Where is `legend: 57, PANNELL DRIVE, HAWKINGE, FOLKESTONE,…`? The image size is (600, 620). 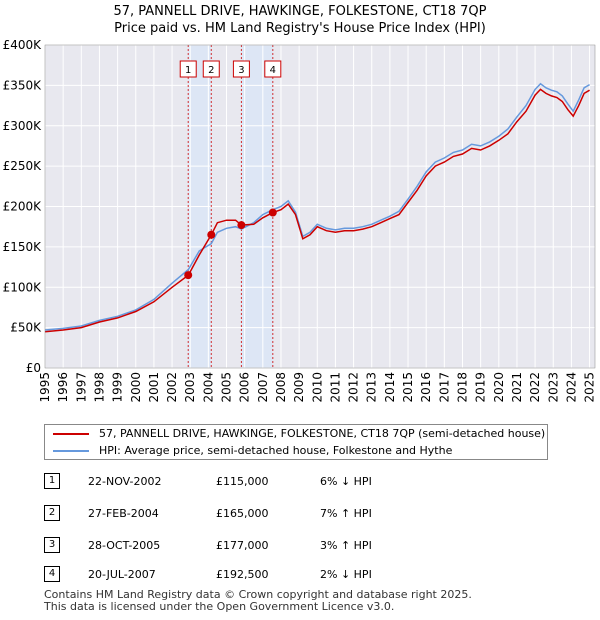 legend: 57, PANNELL DRIVE, HAWKINGE, FOLKESTONE,… is located at coordinates (296, 442).